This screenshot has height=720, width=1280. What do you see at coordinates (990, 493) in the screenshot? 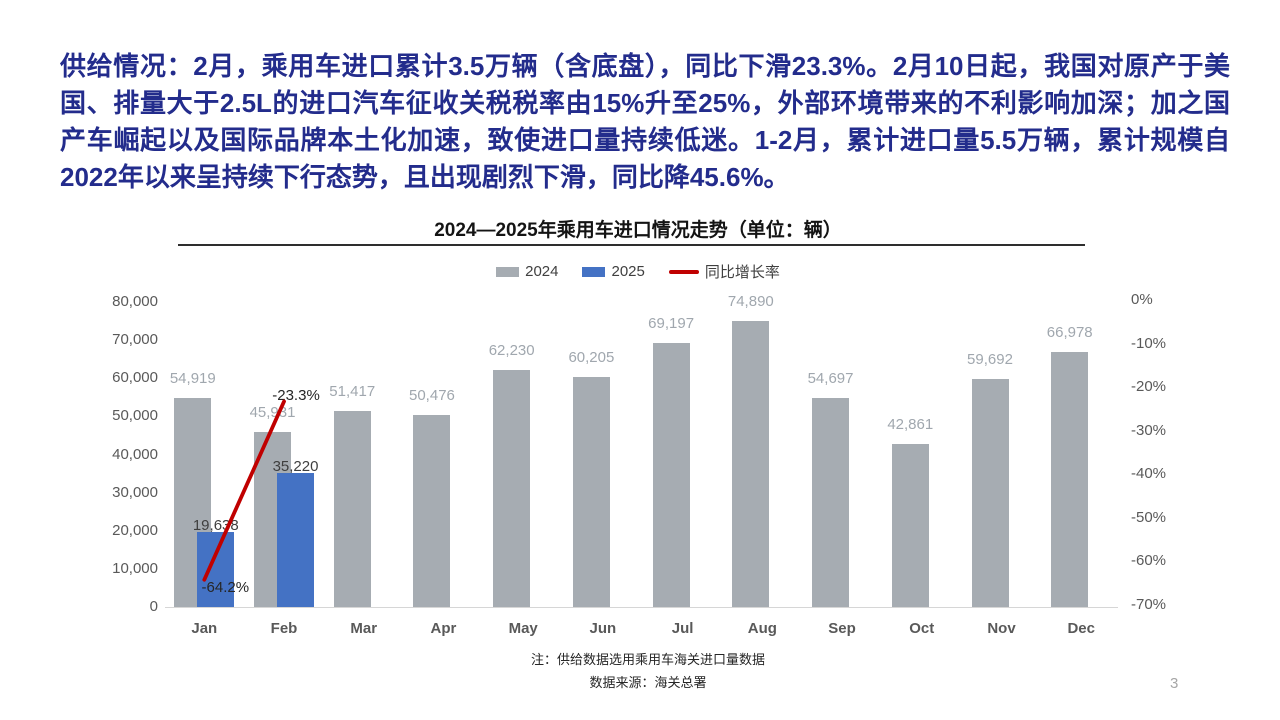
I see `bar-2024-nov` at bounding box center [990, 493].